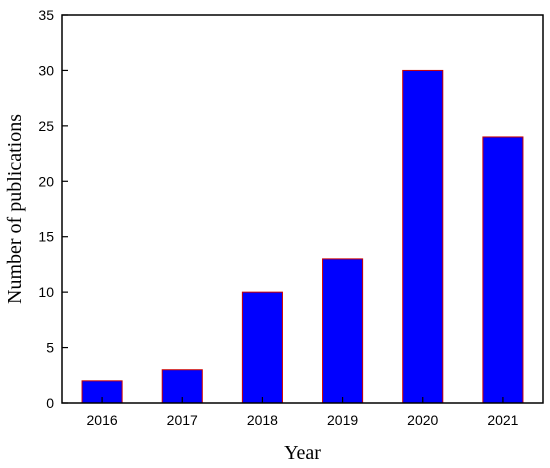  Describe the element at coordinates (46, 126) in the screenshot. I see `y-tick-label: 25` at that location.